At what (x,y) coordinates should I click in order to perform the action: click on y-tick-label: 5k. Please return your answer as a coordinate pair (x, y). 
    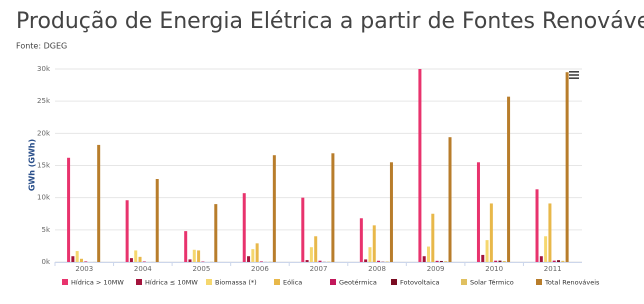
    Looking at the image, I should click on (45, 230).